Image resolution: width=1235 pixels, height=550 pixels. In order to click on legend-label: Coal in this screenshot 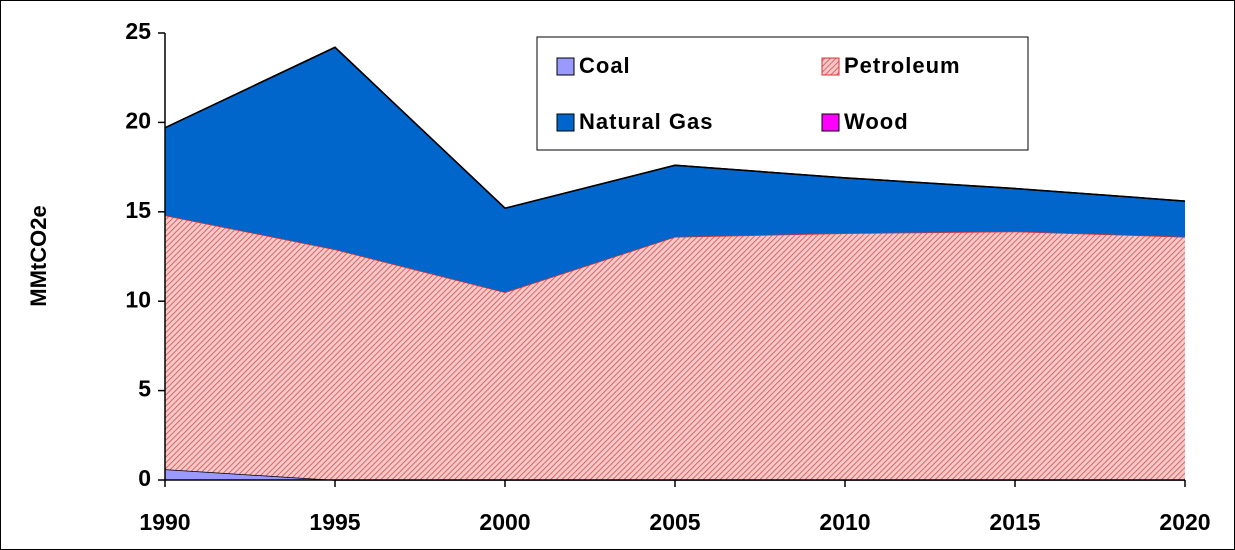, I will do `click(605, 65)`.